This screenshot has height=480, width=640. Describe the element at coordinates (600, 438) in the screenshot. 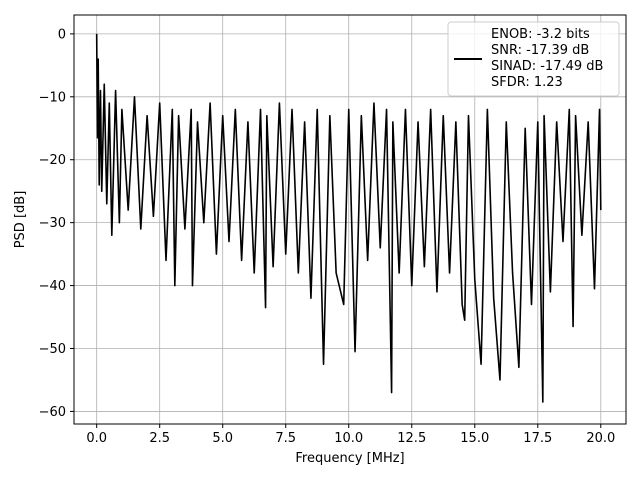

I see `x-tick-label: 20.0` at that location.